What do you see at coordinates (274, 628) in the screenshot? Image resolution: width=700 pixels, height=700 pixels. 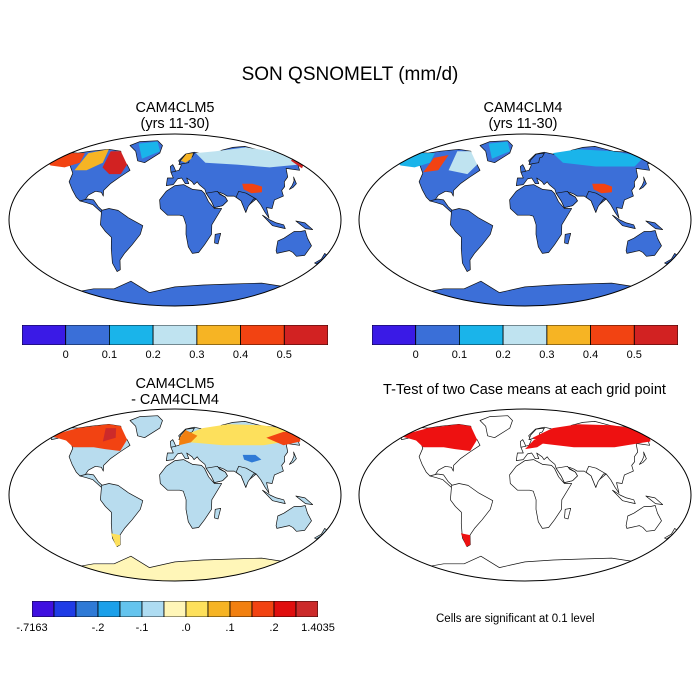 I see `colorbar-tick-label: .2` at bounding box center [274, 628].